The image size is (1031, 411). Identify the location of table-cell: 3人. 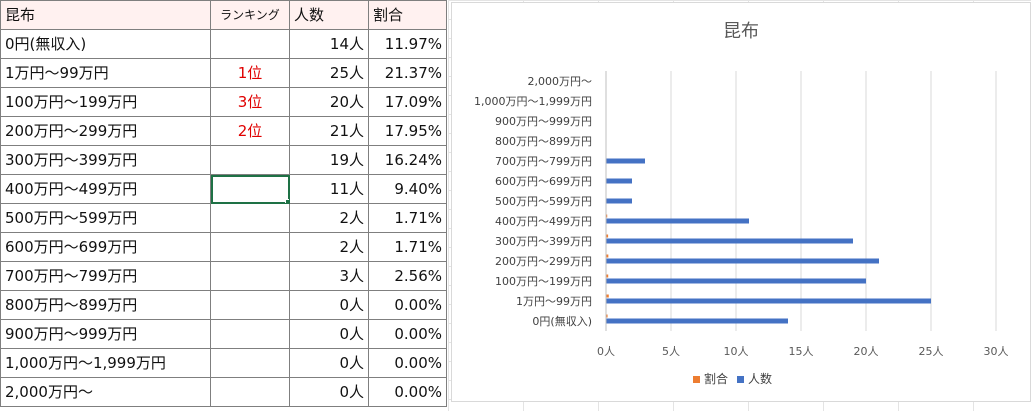
(329, 276).